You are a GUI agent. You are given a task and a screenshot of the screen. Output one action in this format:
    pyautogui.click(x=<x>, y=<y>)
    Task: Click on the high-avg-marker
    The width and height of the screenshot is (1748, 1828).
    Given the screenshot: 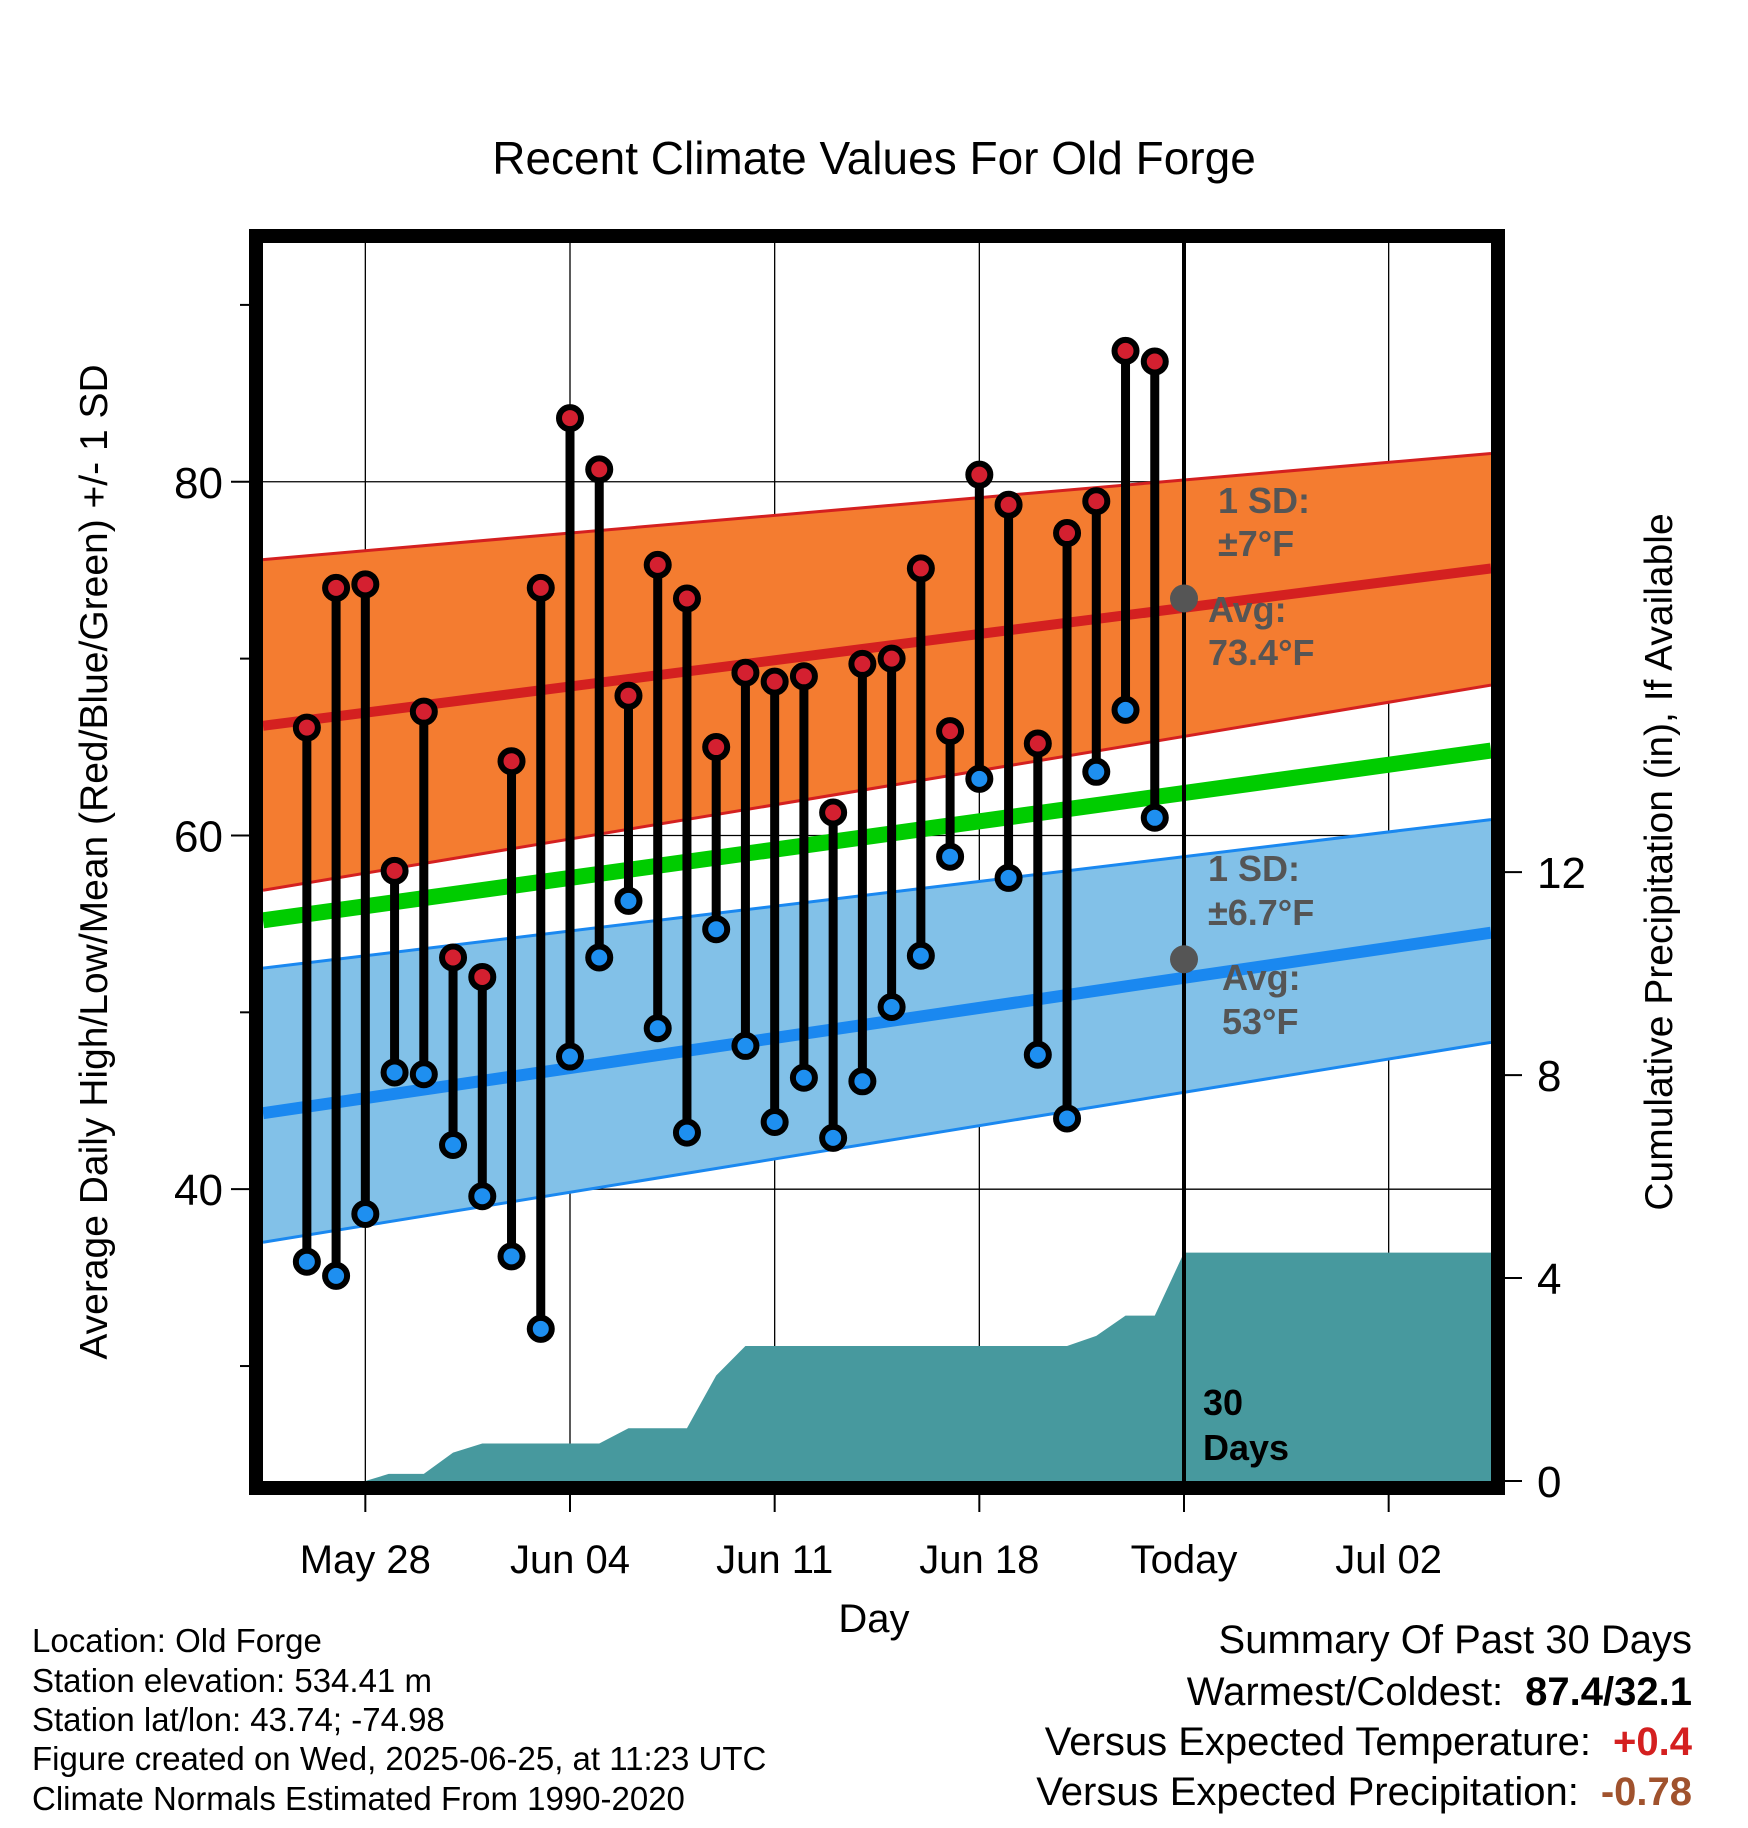 What is the action you would take?
    pyautogui.click(x=1184, y=598)
    